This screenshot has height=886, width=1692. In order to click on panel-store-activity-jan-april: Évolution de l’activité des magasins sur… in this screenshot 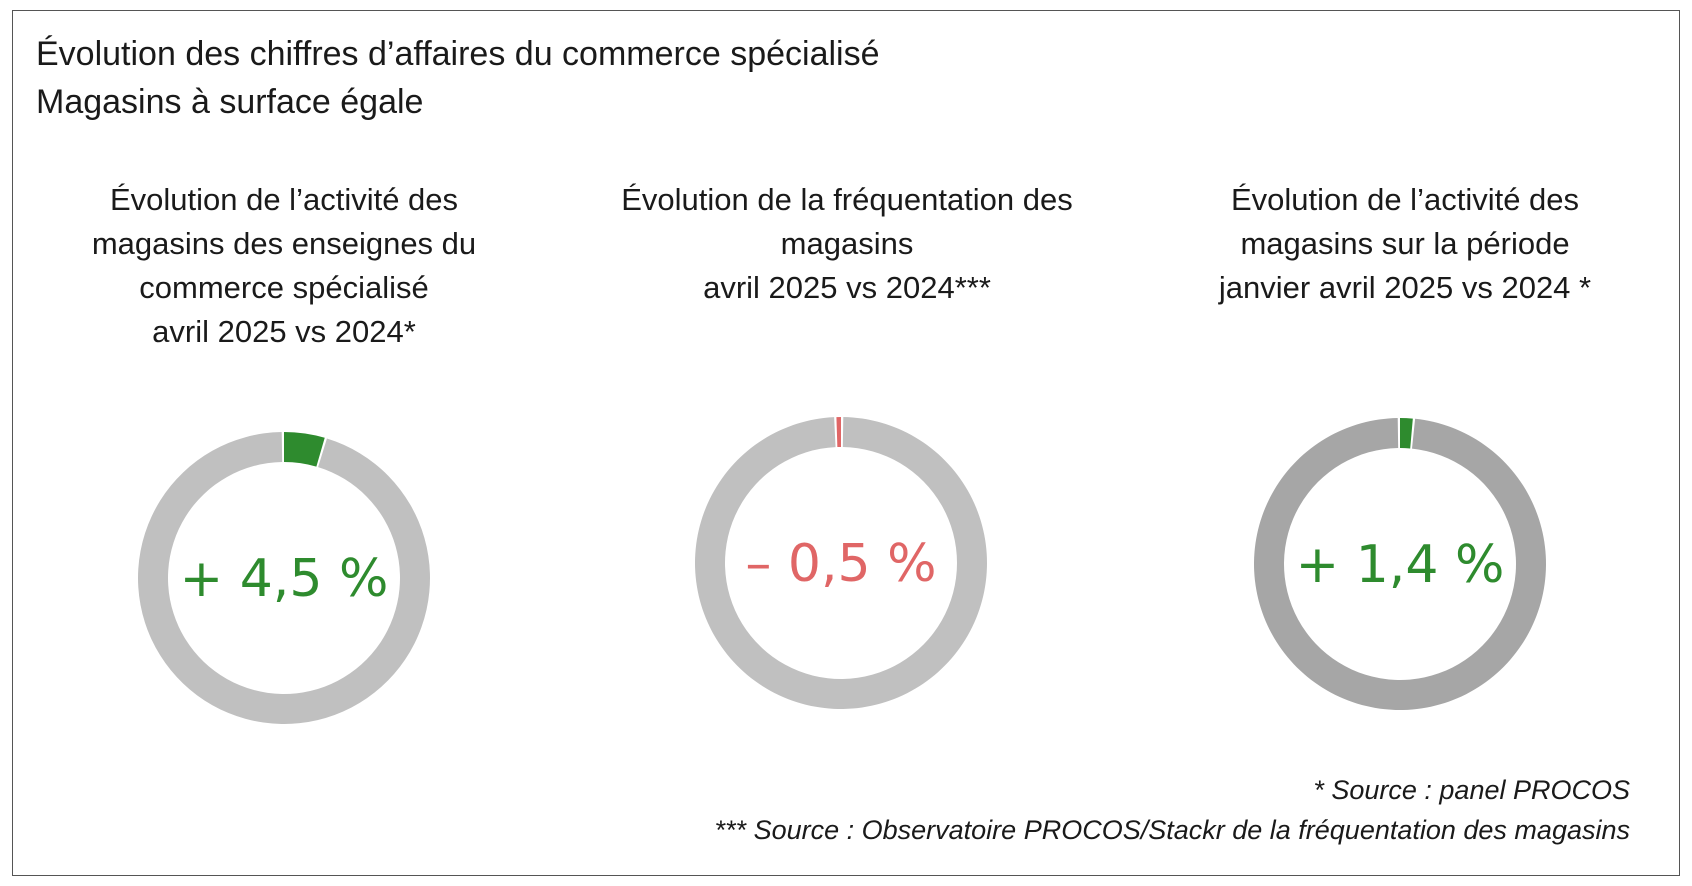, I will do `click(1405, 244)`.